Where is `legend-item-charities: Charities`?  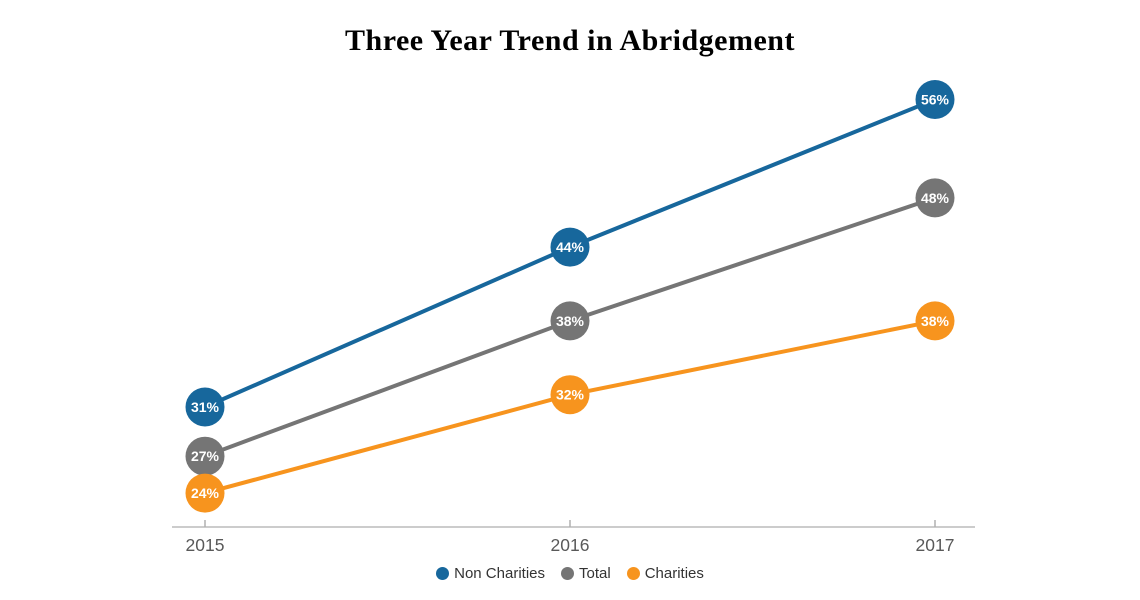 legend-item-charities: Charities is located at coordinates (665, 573).